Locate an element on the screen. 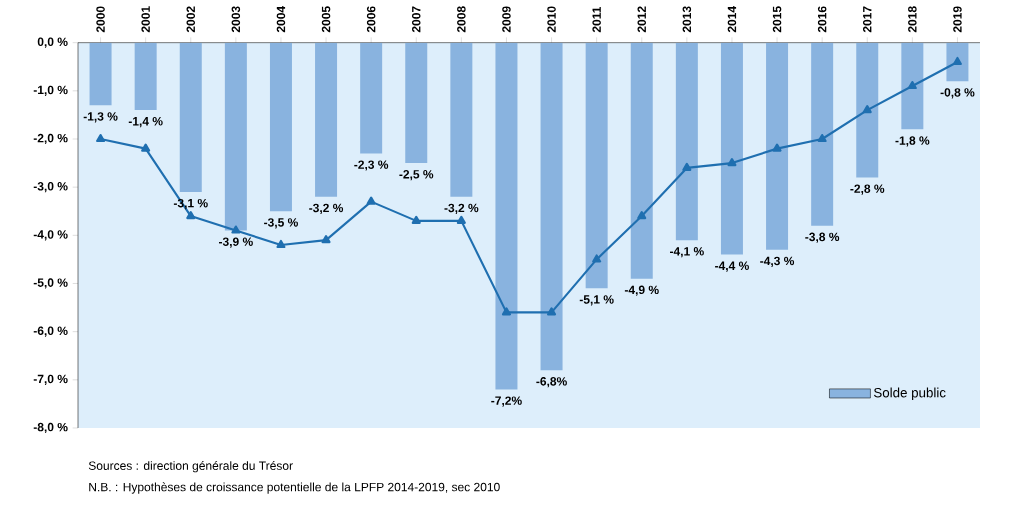 Image resolution: width=1024 pixels, height=506 pixels. x-tick-label: 2017 is located at coordinates (867, 19).